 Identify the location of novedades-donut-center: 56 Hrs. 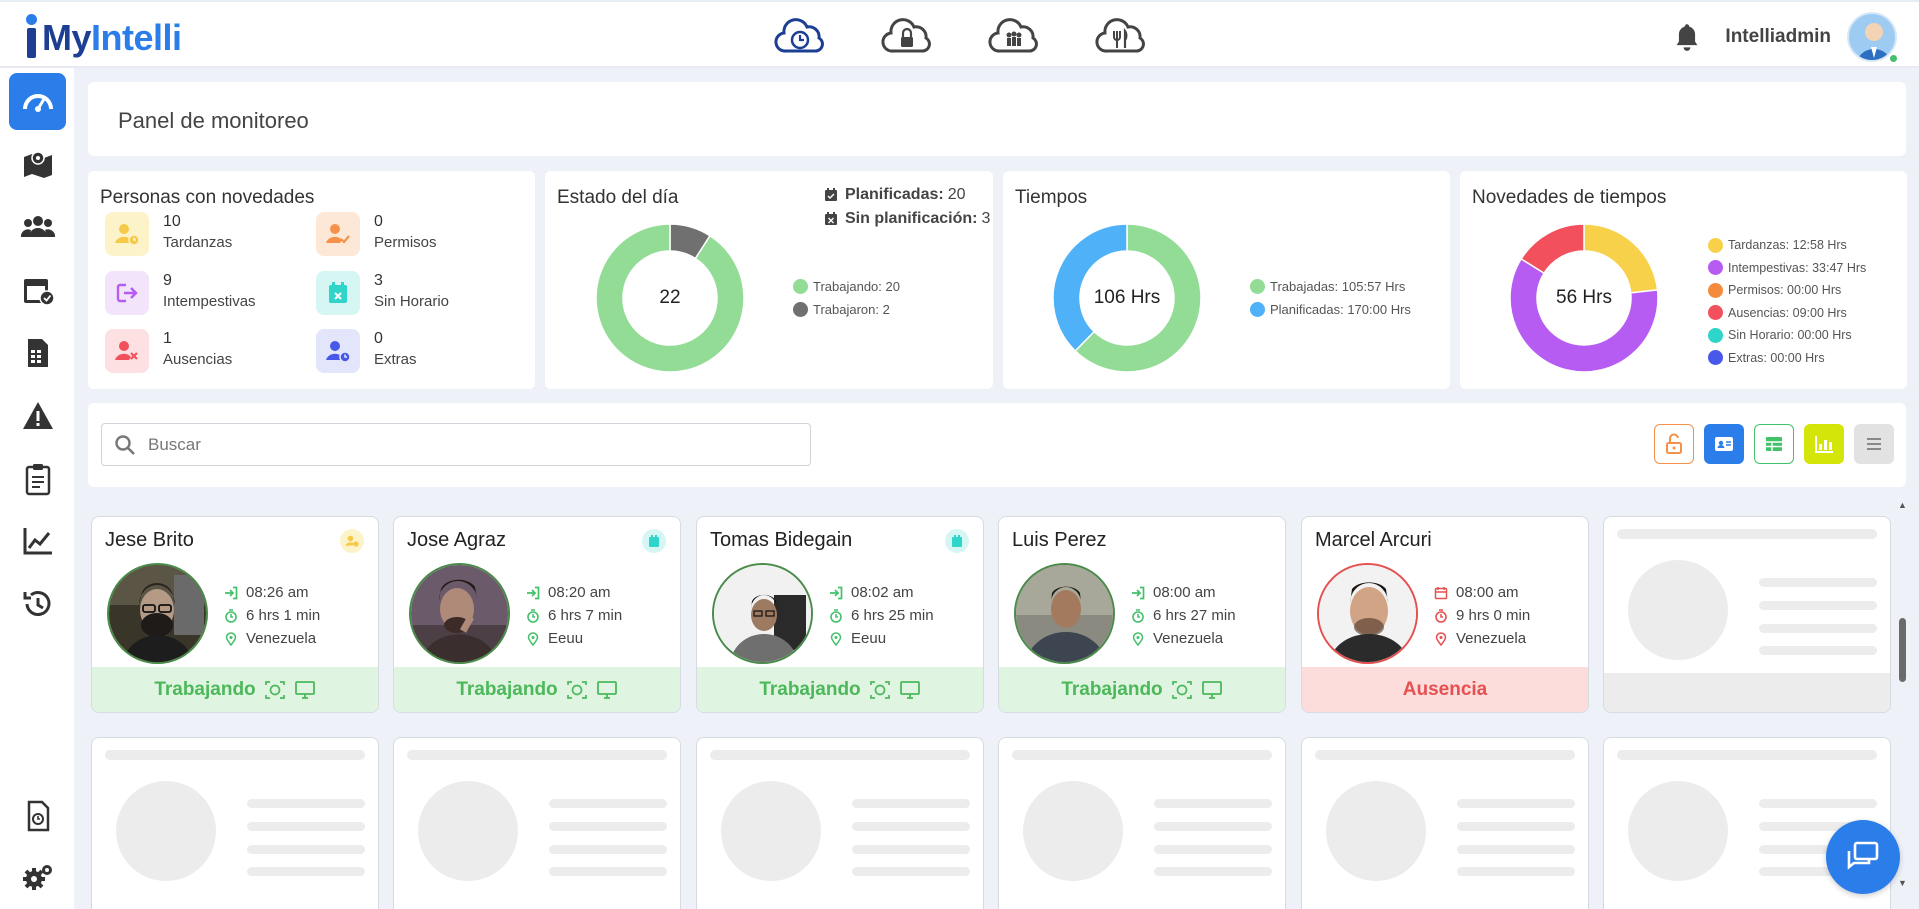
(1584, 297).